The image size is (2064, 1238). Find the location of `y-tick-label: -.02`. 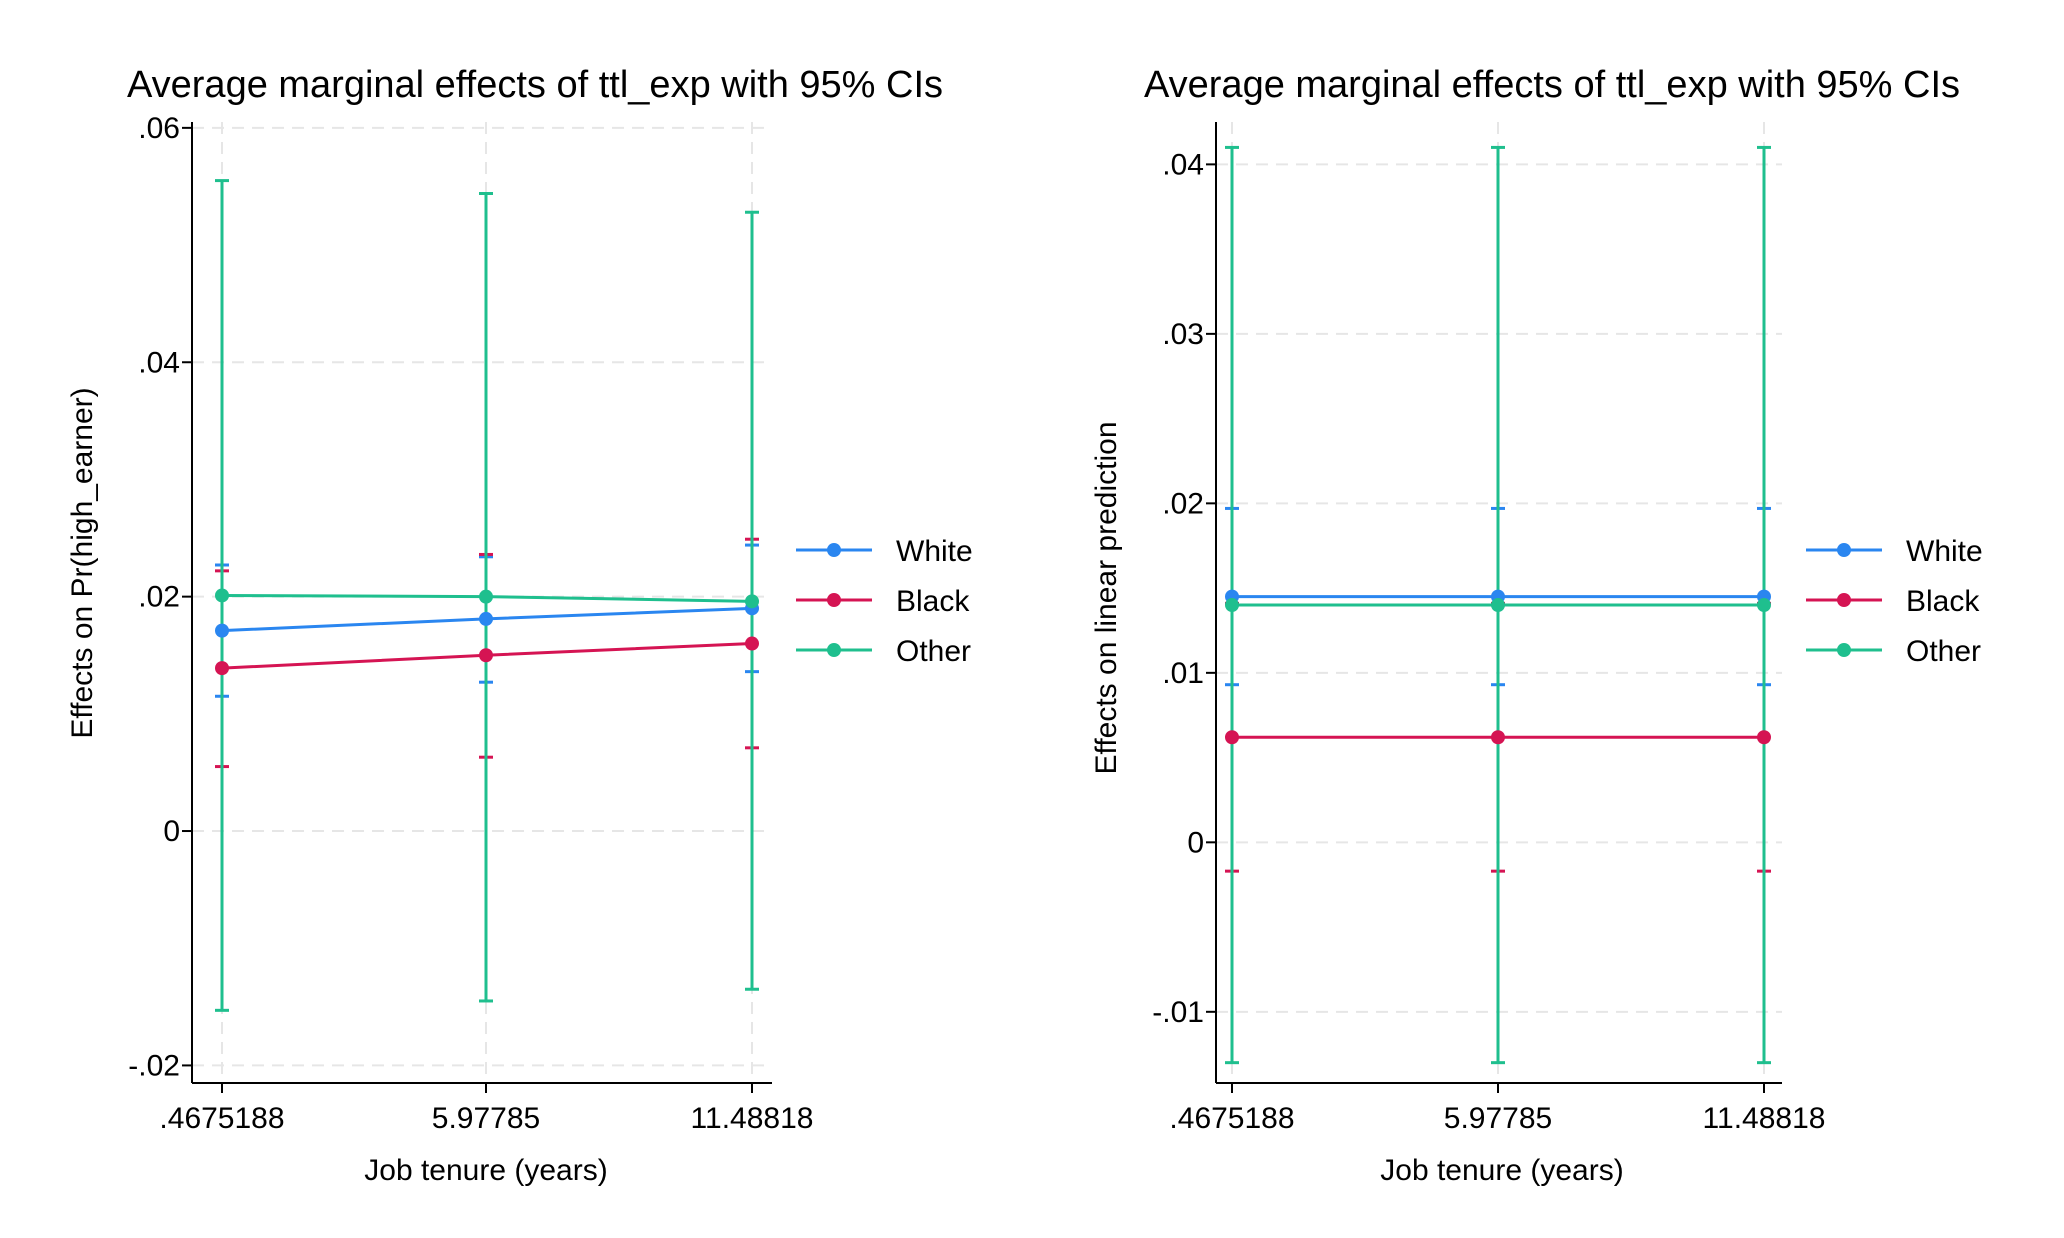

y-tick-label: -.02 is located at coordinates (154, 1065).